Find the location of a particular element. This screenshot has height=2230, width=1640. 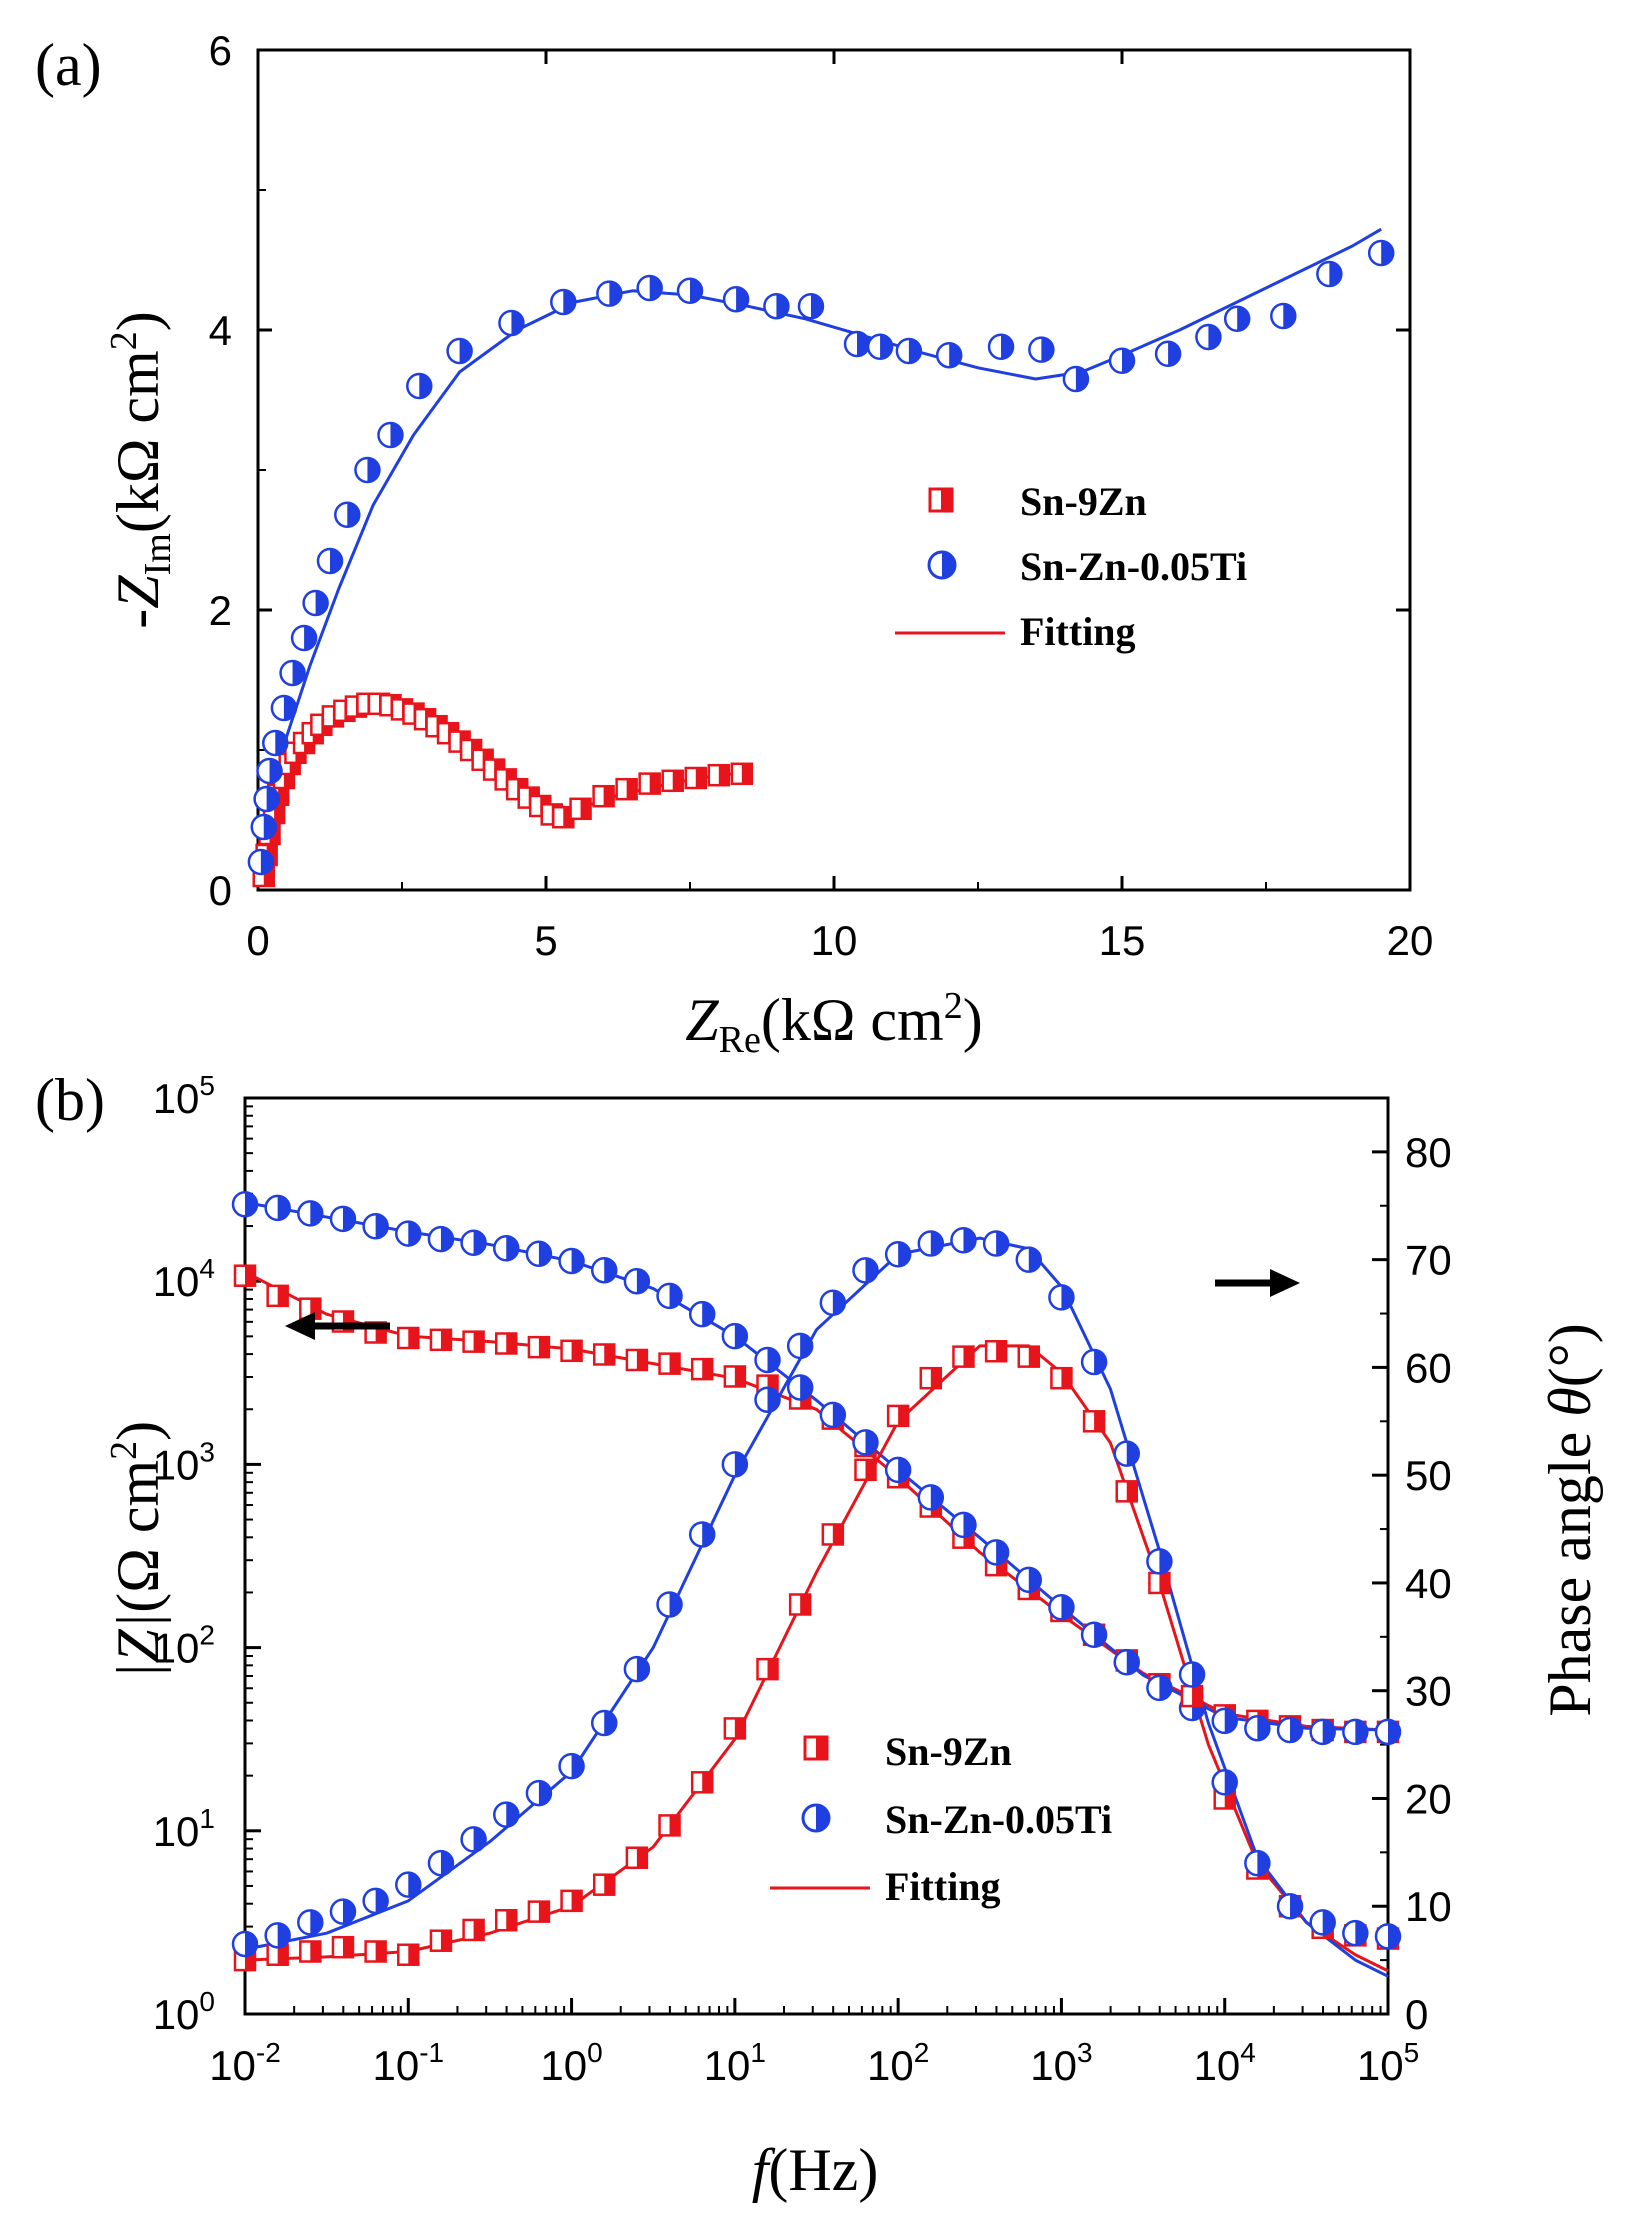

x-axis-label-b: f(Hz) is located at coordinates (815, 2170).